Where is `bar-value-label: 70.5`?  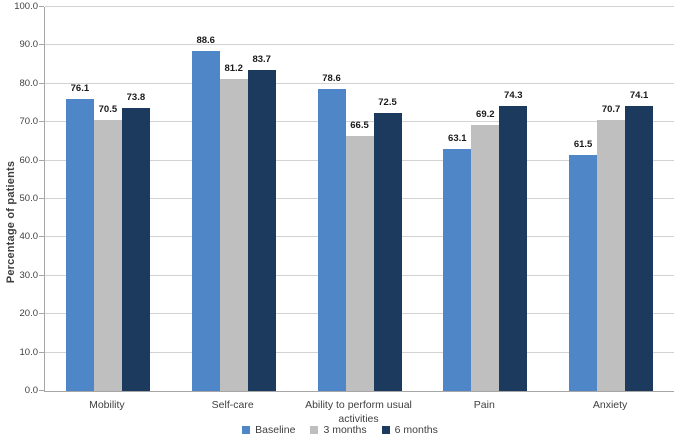
bar-value-label: 70.5 is located at coordinates (108, 110).